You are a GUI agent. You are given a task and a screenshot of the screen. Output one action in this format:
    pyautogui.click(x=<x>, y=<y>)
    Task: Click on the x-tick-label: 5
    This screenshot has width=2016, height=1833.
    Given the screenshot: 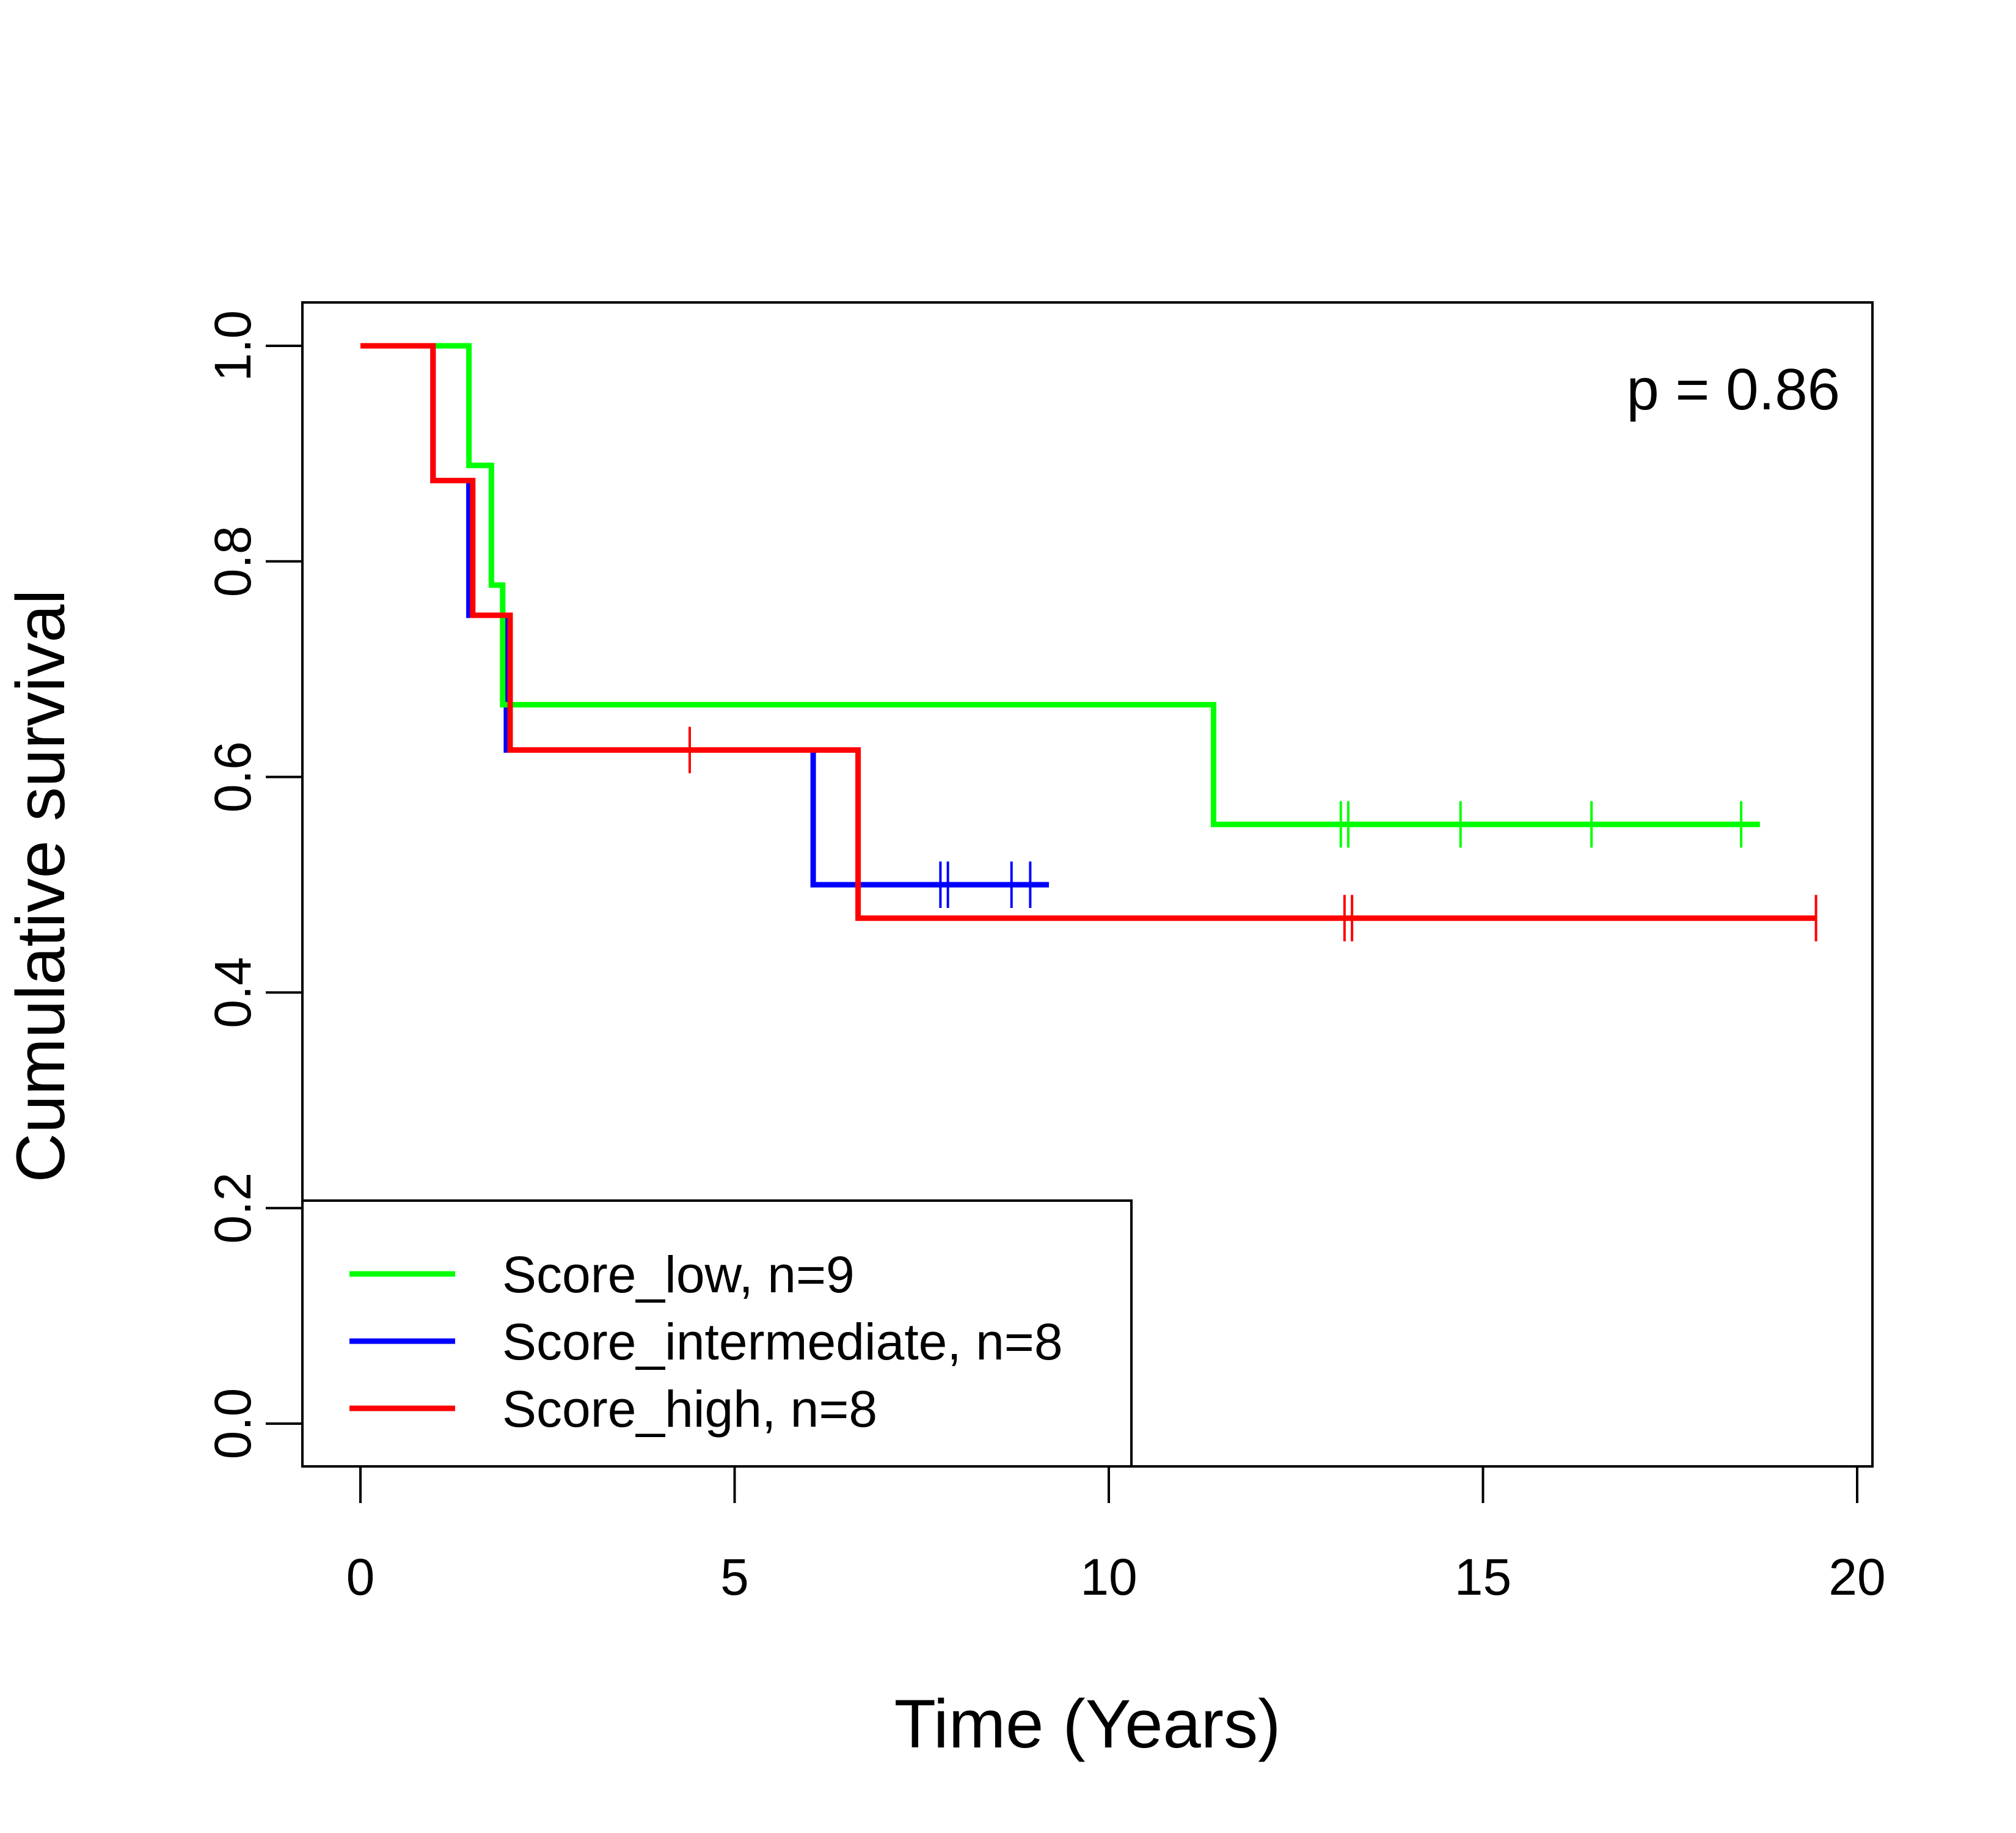 What is the action you would take?
    pyautogui.click(x=734, y=1577)
    